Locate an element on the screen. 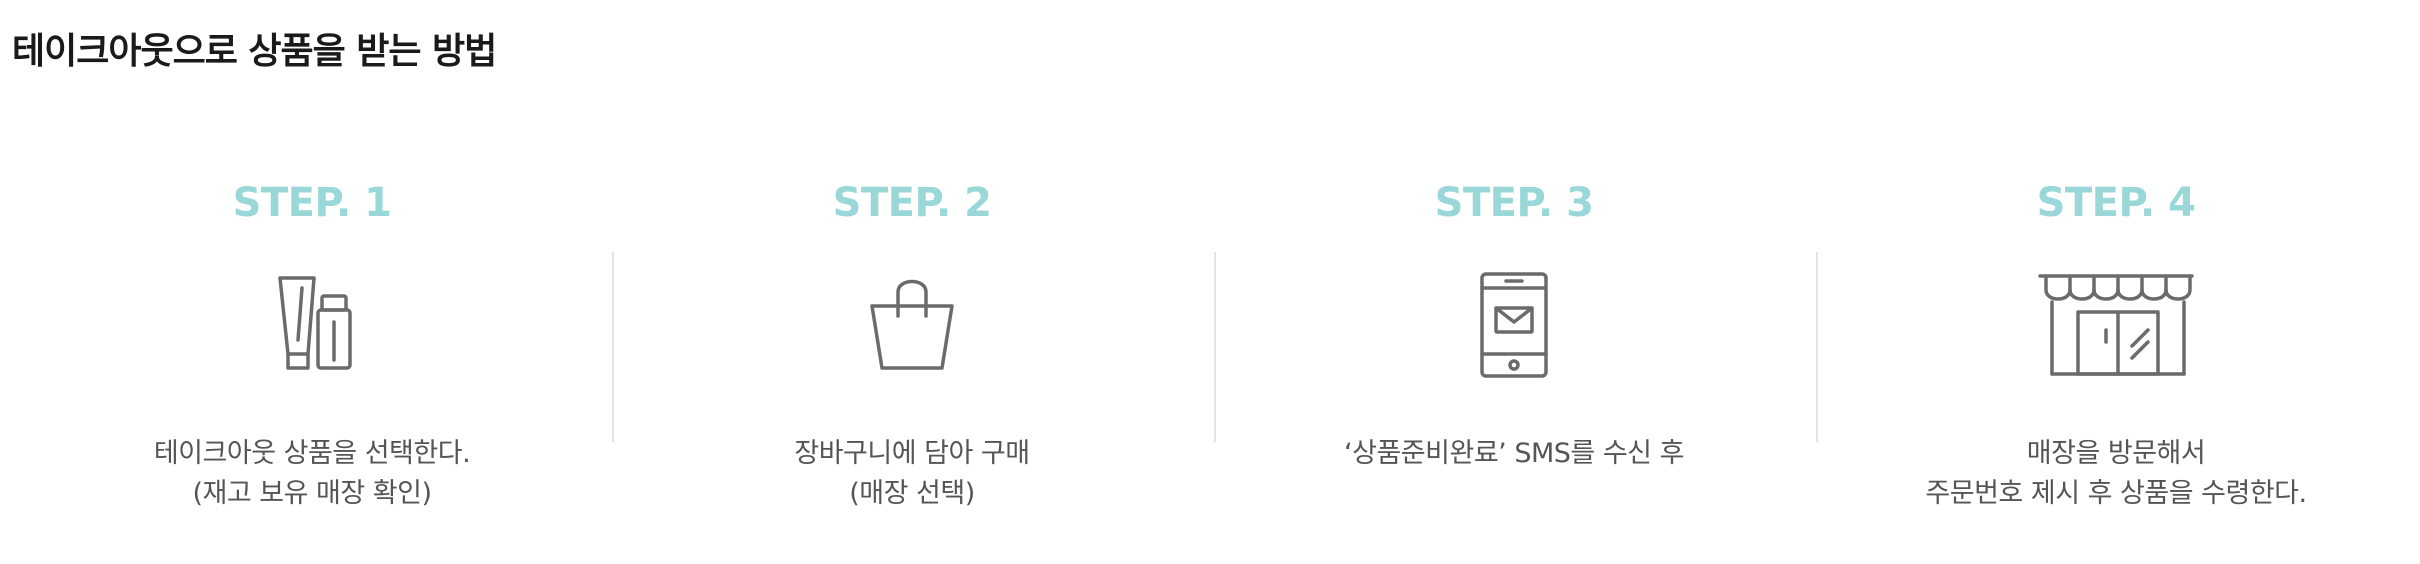 This screenshot has width=2420, height=564. page-title: 테이크아웃으로 상품을 받는 방법 is located at coordinates (254, 51).